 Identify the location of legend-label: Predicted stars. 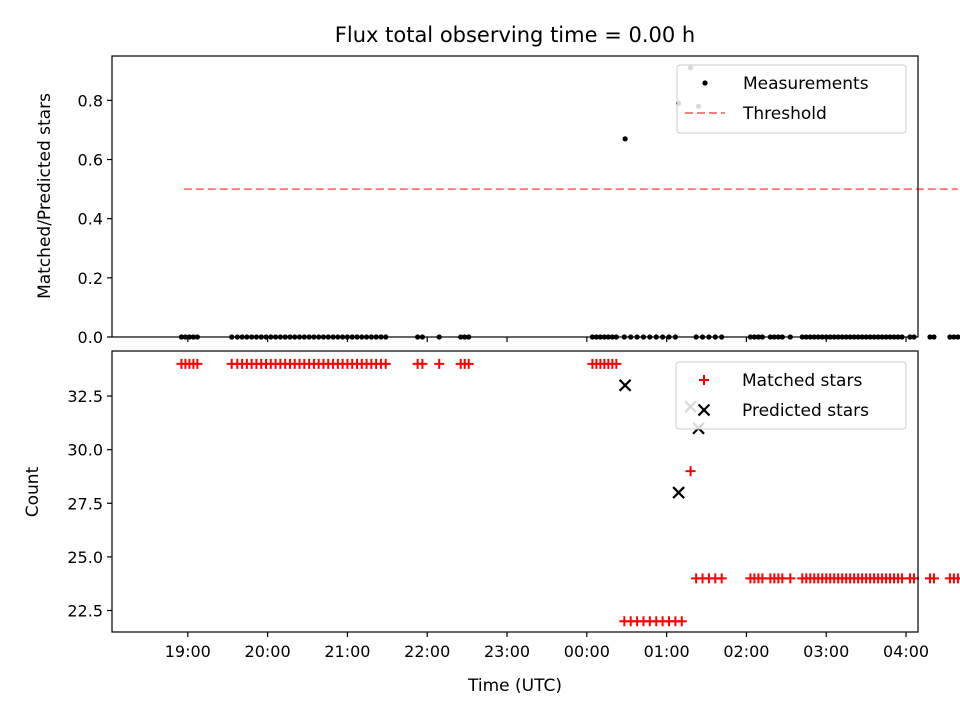
(805, 411).